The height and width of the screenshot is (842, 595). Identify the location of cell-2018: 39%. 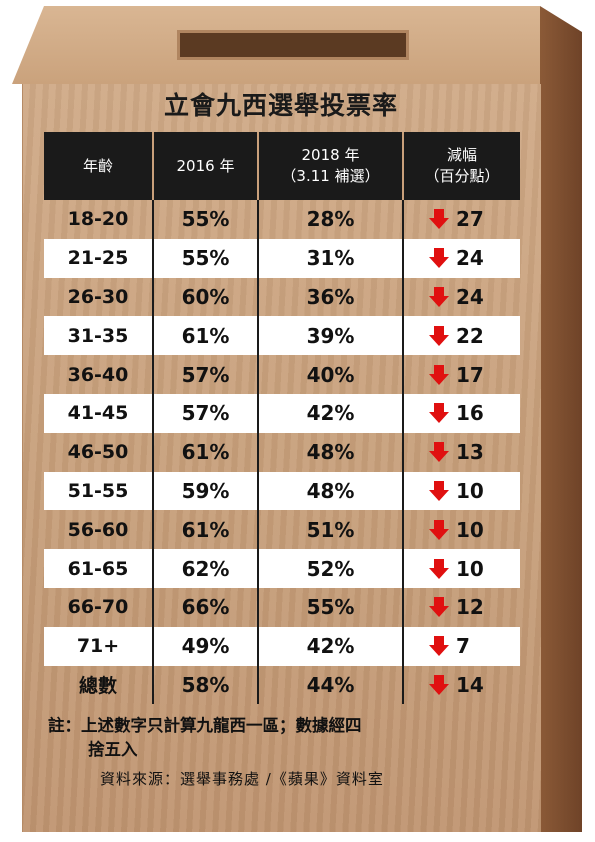
(329, 336).